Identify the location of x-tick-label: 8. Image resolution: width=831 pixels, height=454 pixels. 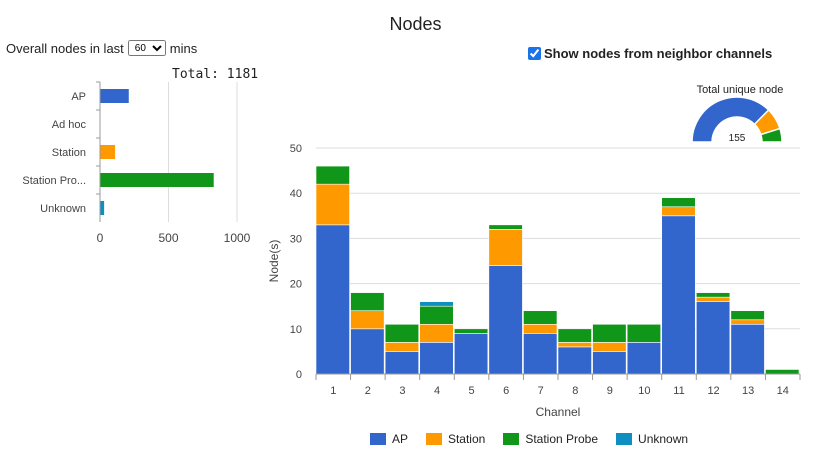
(575, 391).